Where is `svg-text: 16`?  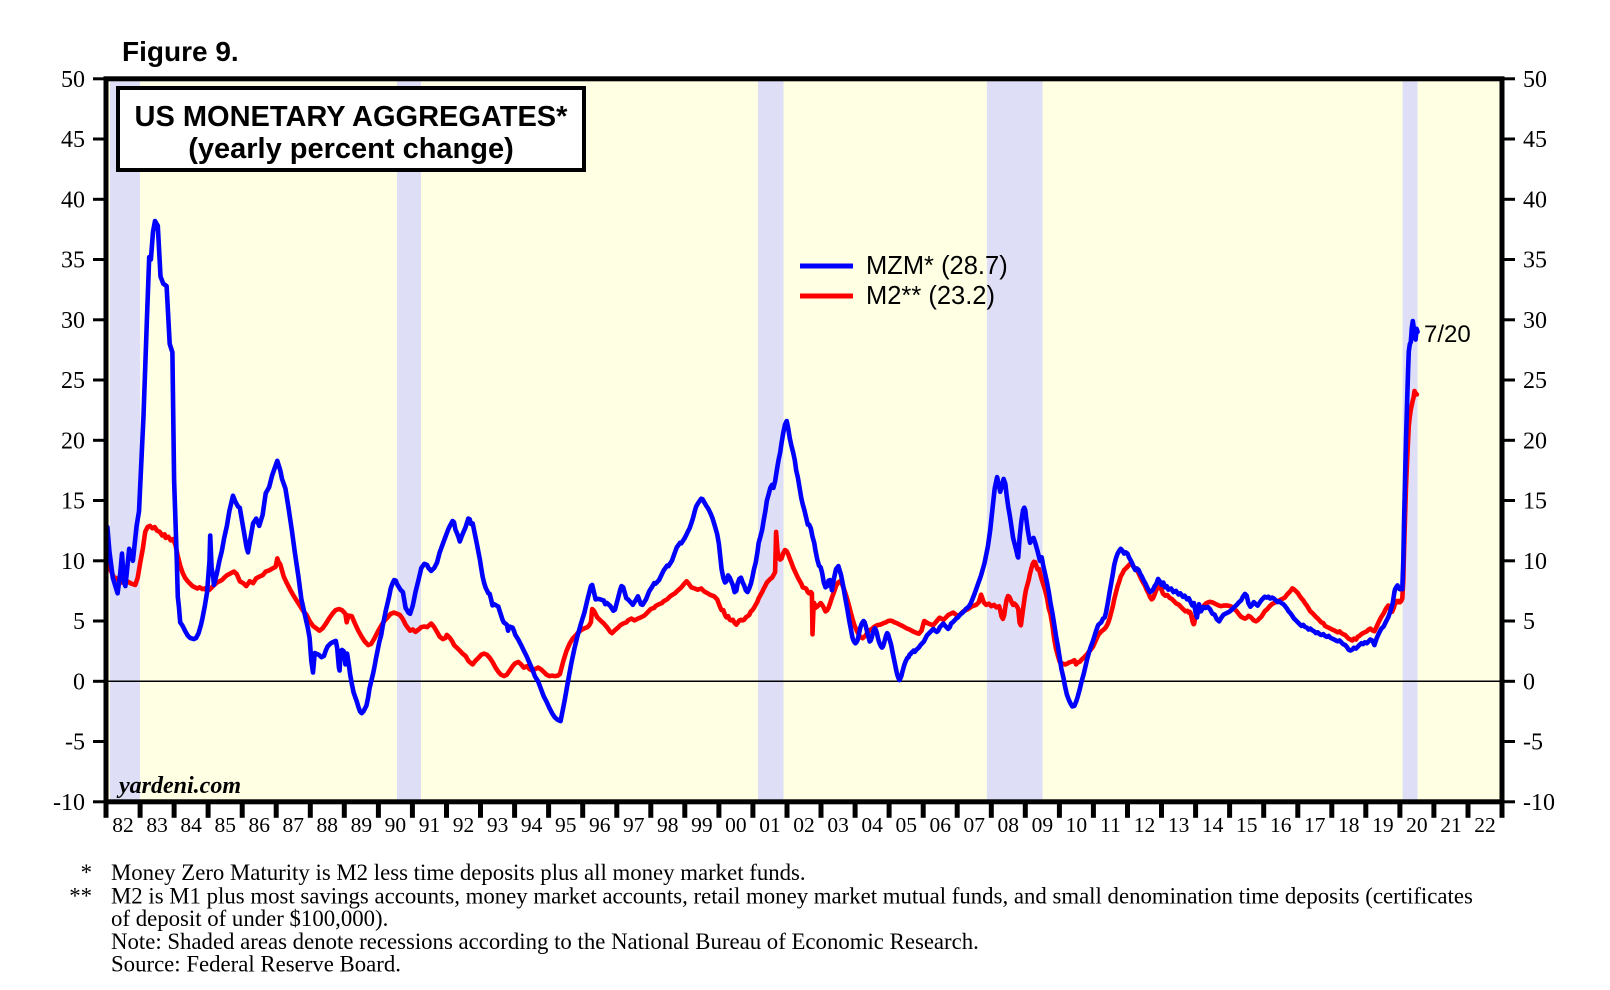 svg-text: 16 is located at coordinates (1281, 825).